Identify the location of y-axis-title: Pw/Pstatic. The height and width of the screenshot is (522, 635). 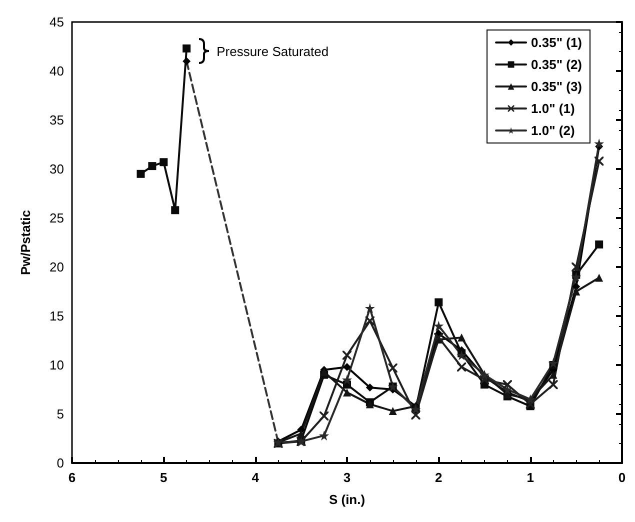
(25, 243).